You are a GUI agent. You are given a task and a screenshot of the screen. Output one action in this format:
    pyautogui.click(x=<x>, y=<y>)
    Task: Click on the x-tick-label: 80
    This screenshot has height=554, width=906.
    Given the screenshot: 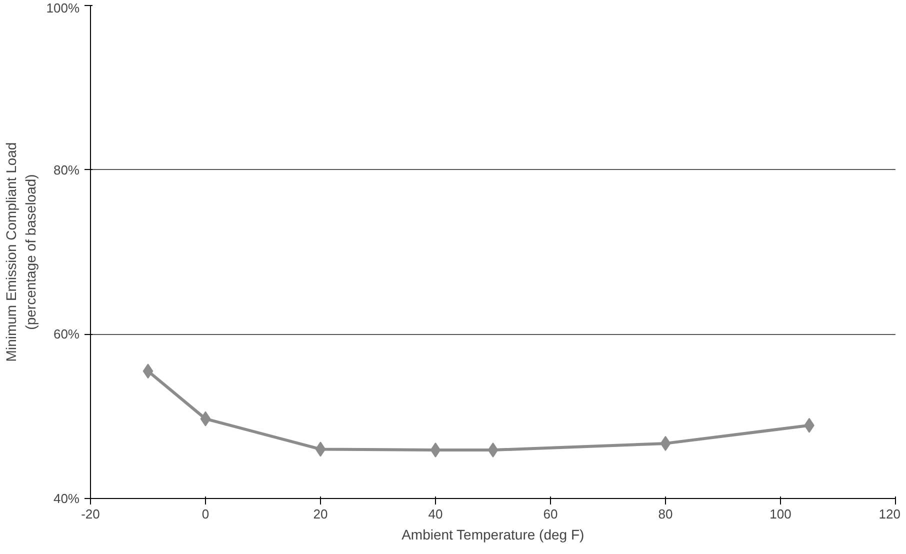 What is the action you would take?
    pyautogui.click(x=665, y=514)
    